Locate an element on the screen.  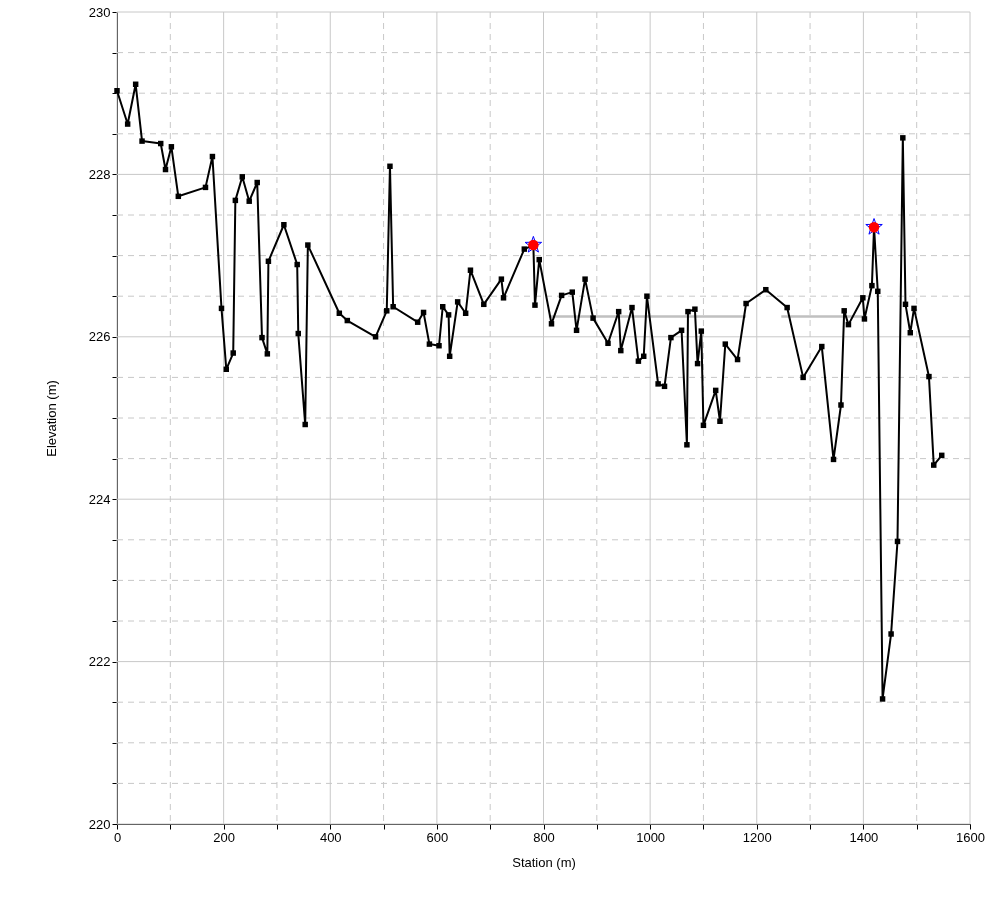
y-tick-label: 222 is located at coordinates (99, 662).